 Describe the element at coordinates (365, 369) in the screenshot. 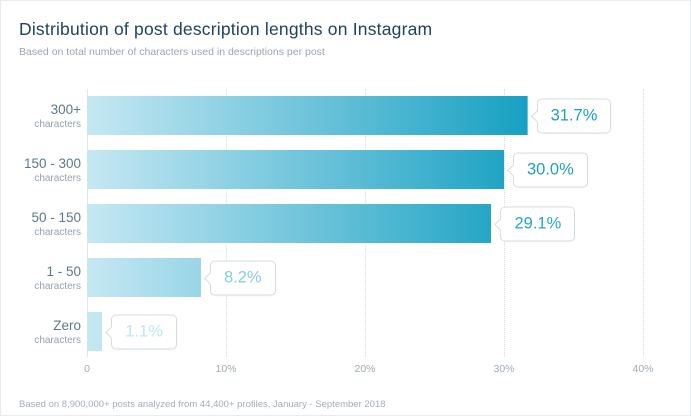

I see `x-tick-label: 20%` at that location.